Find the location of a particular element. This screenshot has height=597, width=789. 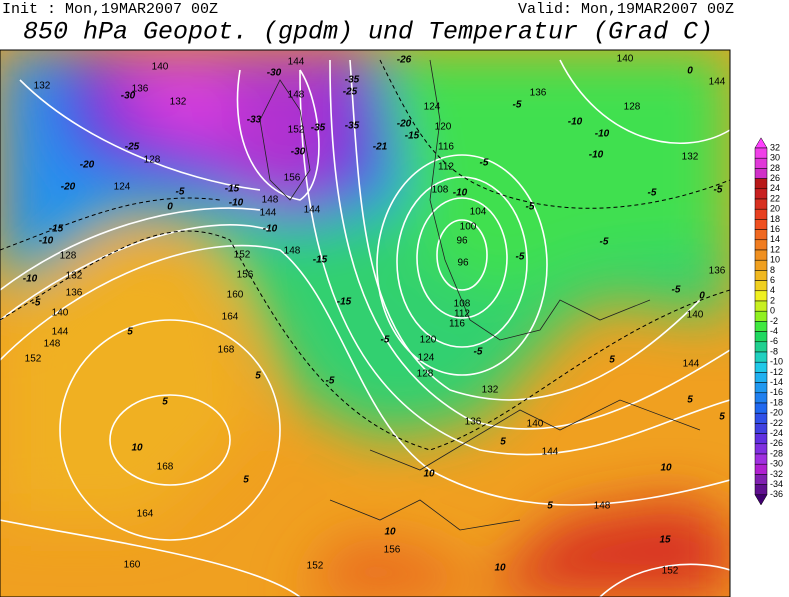

colorbar-label: -20 is located at coordinates (776, 413).